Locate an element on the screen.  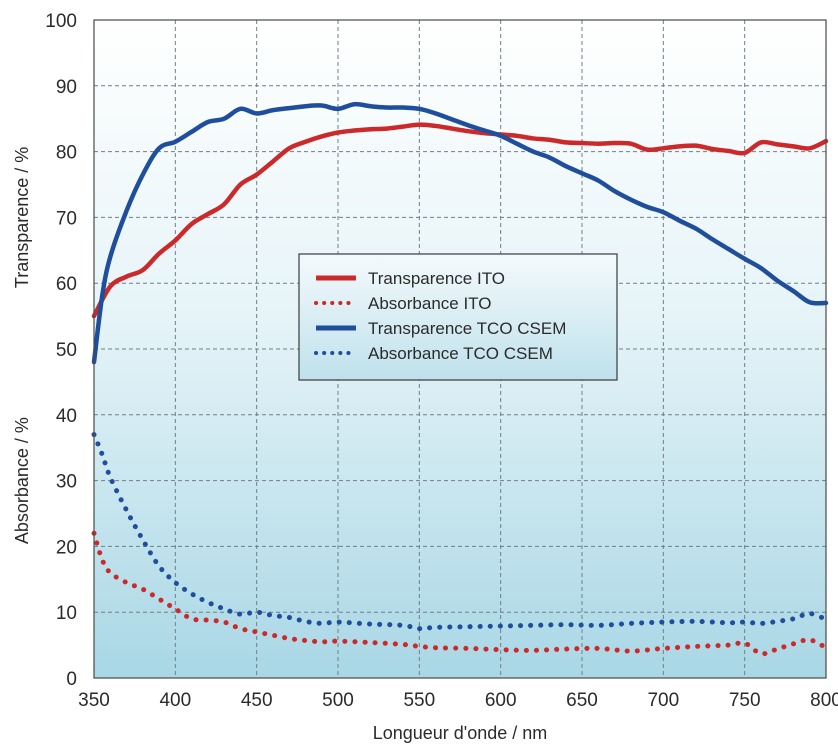
x-tick-label-400: 400 is located at coordinates (175, 700).